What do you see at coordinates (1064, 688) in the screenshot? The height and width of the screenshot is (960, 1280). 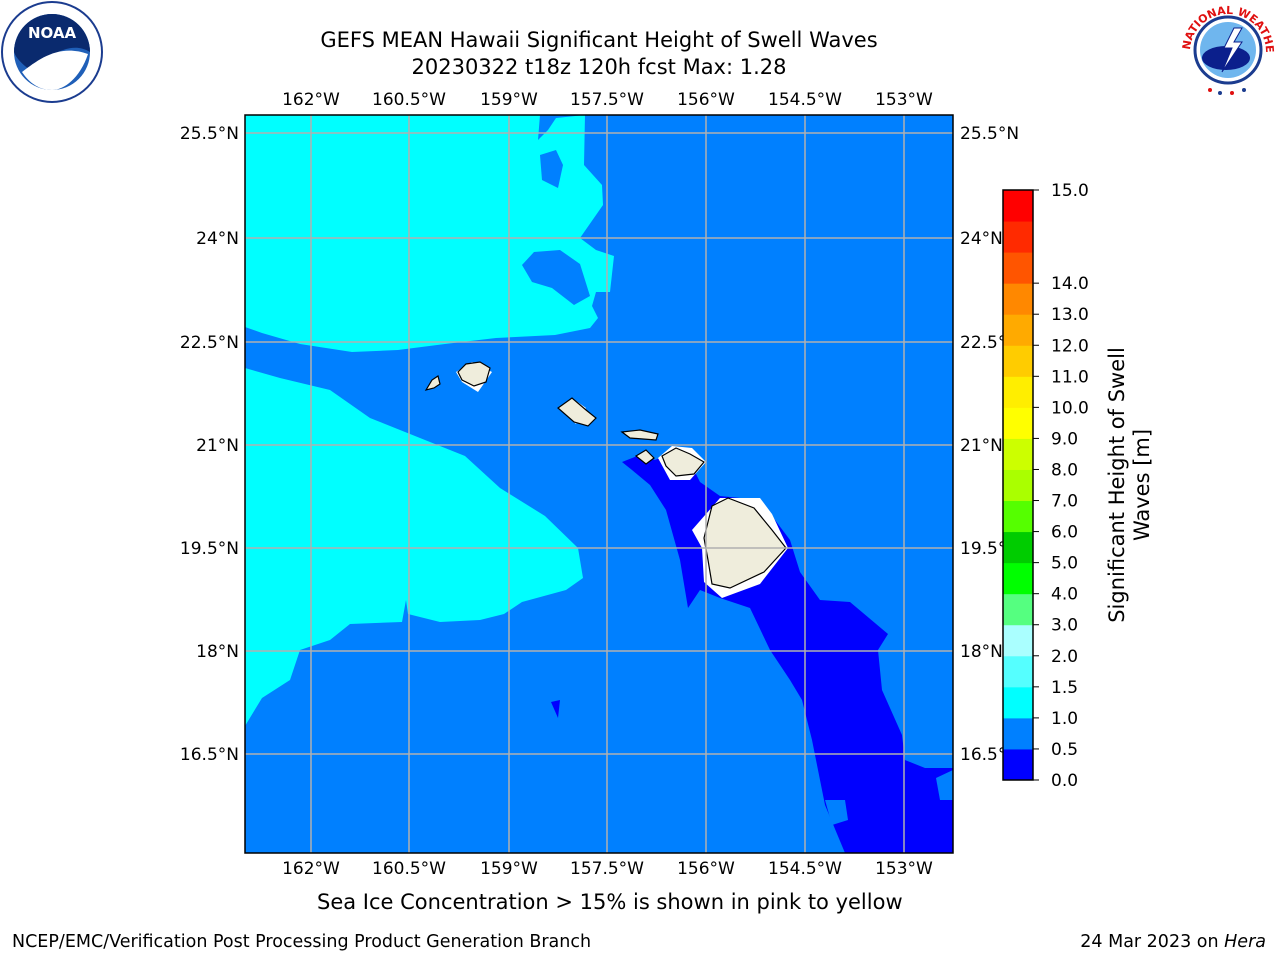 I see `colorbar-tick-label: 1.5` at bounding box center [1064, 688].